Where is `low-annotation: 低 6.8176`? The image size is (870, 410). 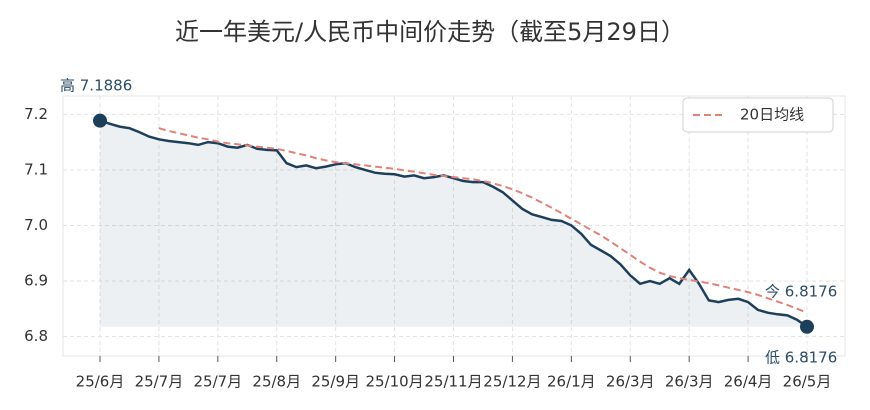 low-annotation: 低 6.8176 is located at coordinates (801, 358).